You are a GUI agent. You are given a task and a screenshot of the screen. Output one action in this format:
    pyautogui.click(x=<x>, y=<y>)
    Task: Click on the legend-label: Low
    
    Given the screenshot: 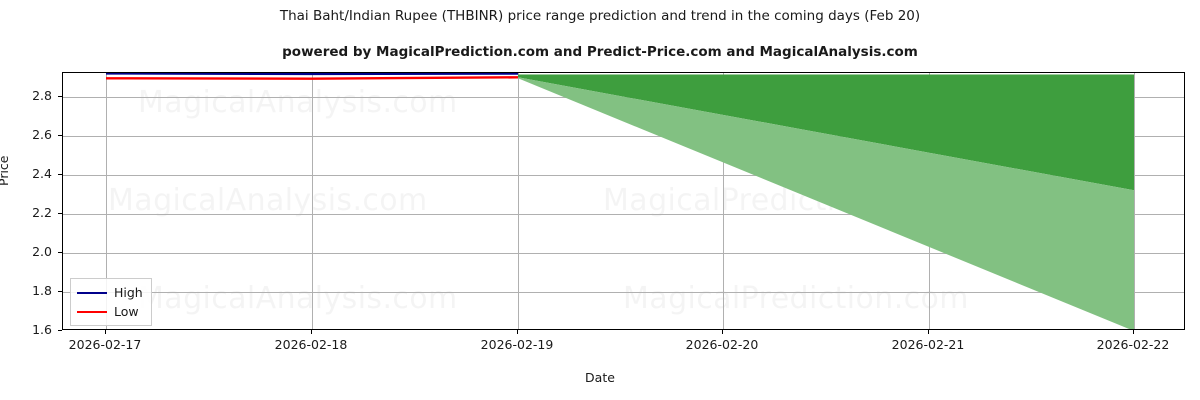 What is the action you would take?
    pyautogui.click(x=126, y=311)
    